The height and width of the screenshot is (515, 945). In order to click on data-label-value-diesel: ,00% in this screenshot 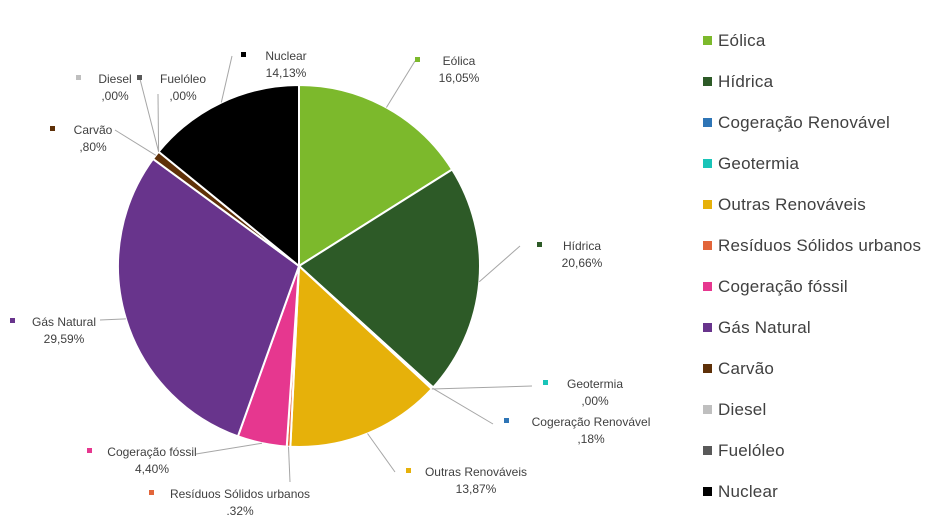, I will do `click(115, 96)`.